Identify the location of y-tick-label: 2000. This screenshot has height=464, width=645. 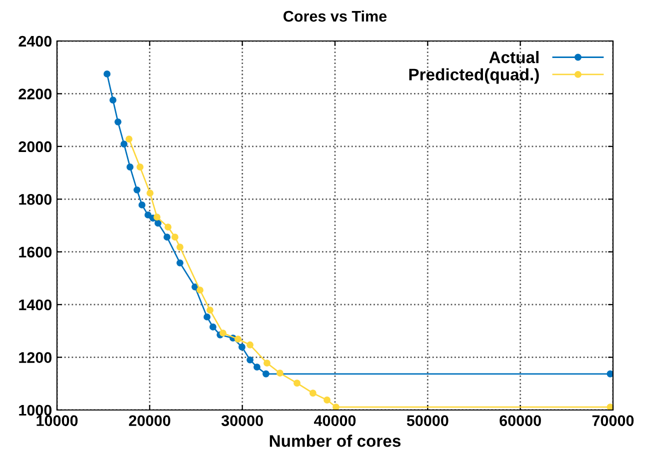
(35, 146).